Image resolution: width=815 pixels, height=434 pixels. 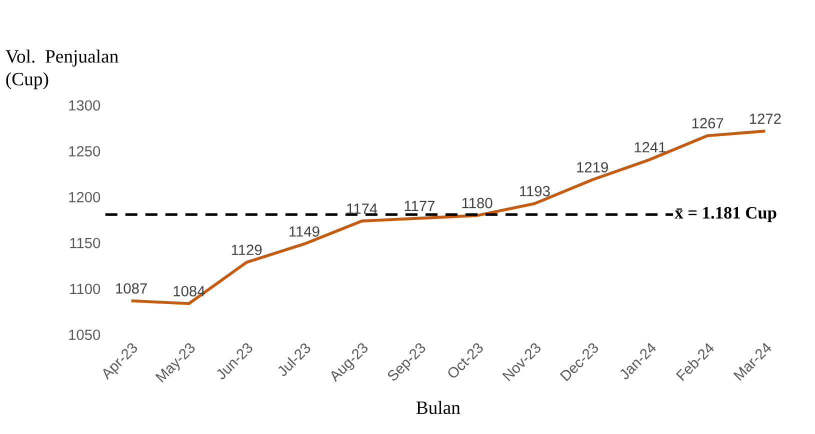 I want to click on data-label: 1267, so click(x=708, y=123).